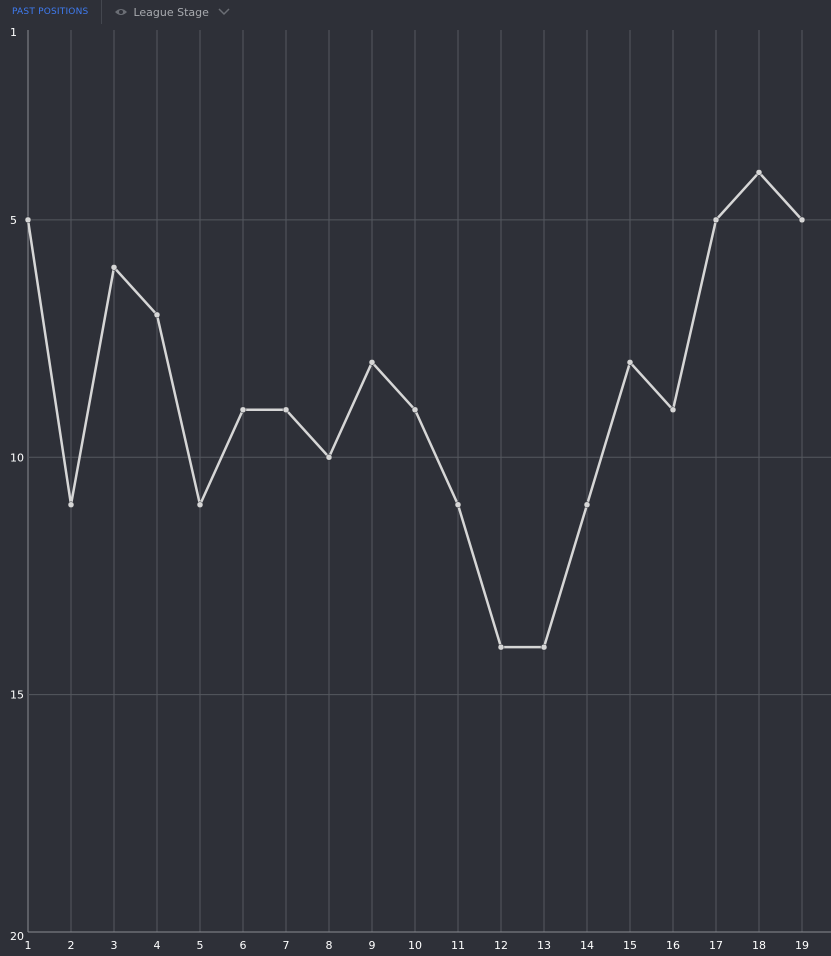  Describe the element at coordinates (501, 945) in the screenshot. I see `x-tick-label: 12` at that location.